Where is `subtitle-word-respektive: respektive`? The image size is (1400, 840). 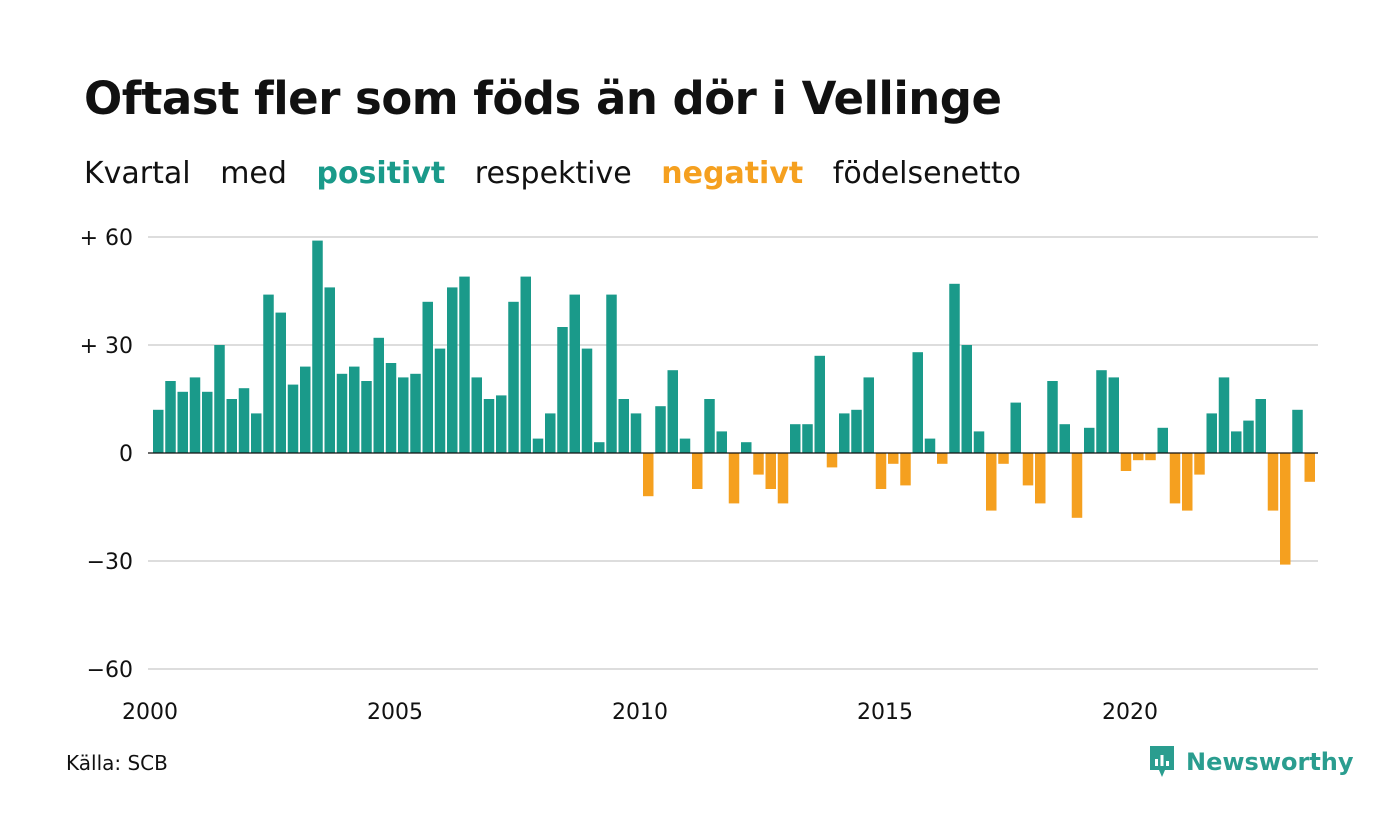
subtitle-word-respektive: respektive is located at coordinates (553, 173).